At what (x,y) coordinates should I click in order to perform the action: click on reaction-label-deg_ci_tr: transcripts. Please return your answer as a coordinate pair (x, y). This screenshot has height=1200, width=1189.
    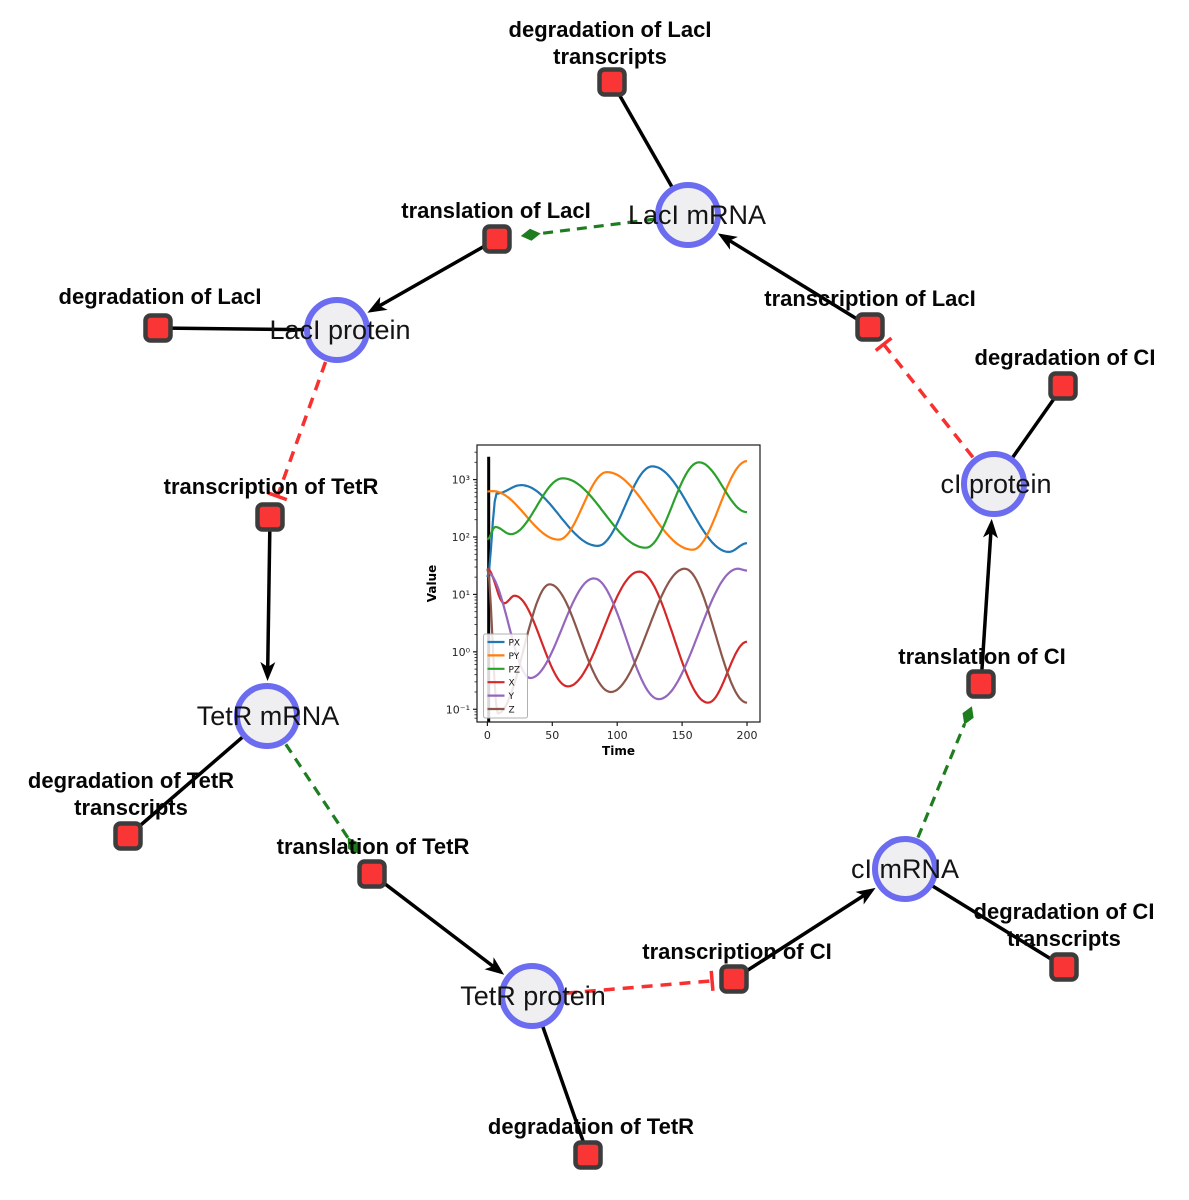
    Looking at the image, I should click on (1064, 938).